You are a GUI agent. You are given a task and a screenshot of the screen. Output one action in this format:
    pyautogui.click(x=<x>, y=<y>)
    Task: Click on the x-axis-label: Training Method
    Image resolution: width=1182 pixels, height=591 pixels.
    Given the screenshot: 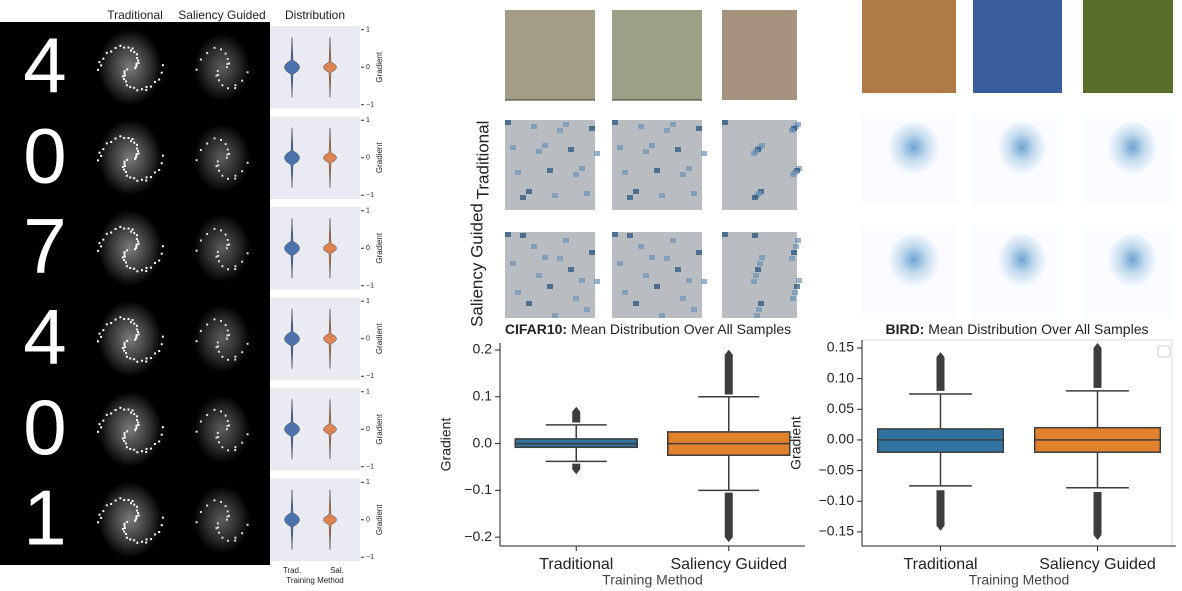 What is the action you would take?
    pyautogui.click(x=652, y=580)
    